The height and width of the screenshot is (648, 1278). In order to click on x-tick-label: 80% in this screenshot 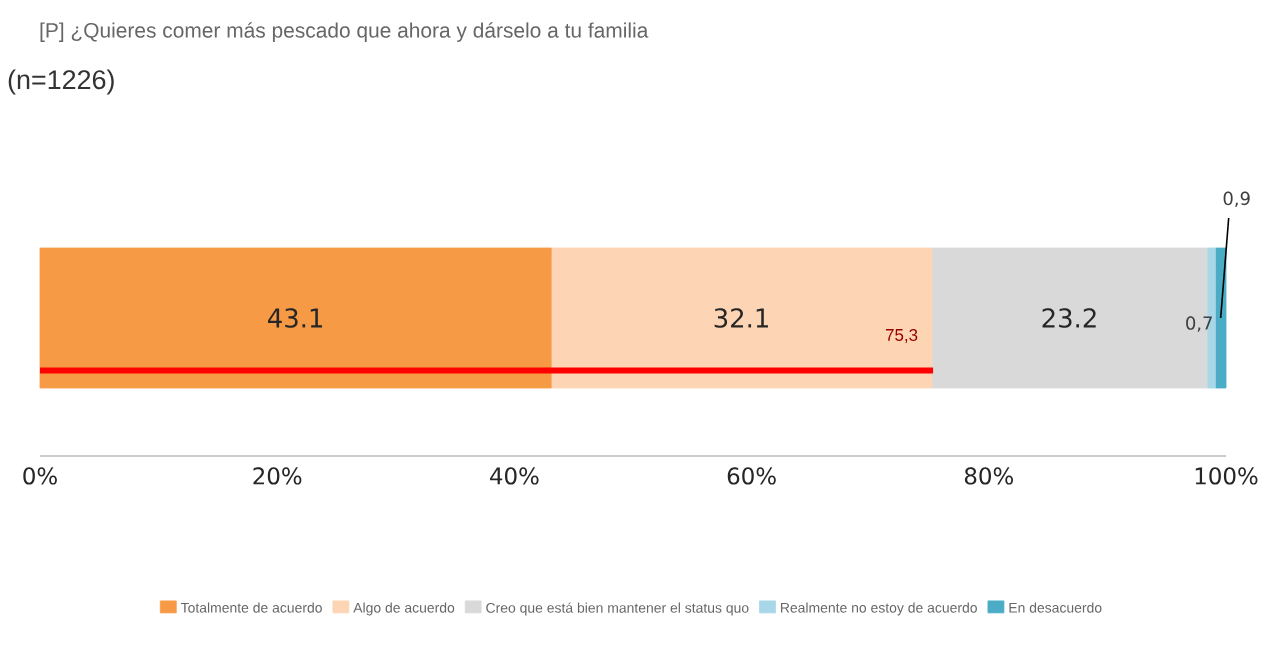, I will do `click(988, 476)`.